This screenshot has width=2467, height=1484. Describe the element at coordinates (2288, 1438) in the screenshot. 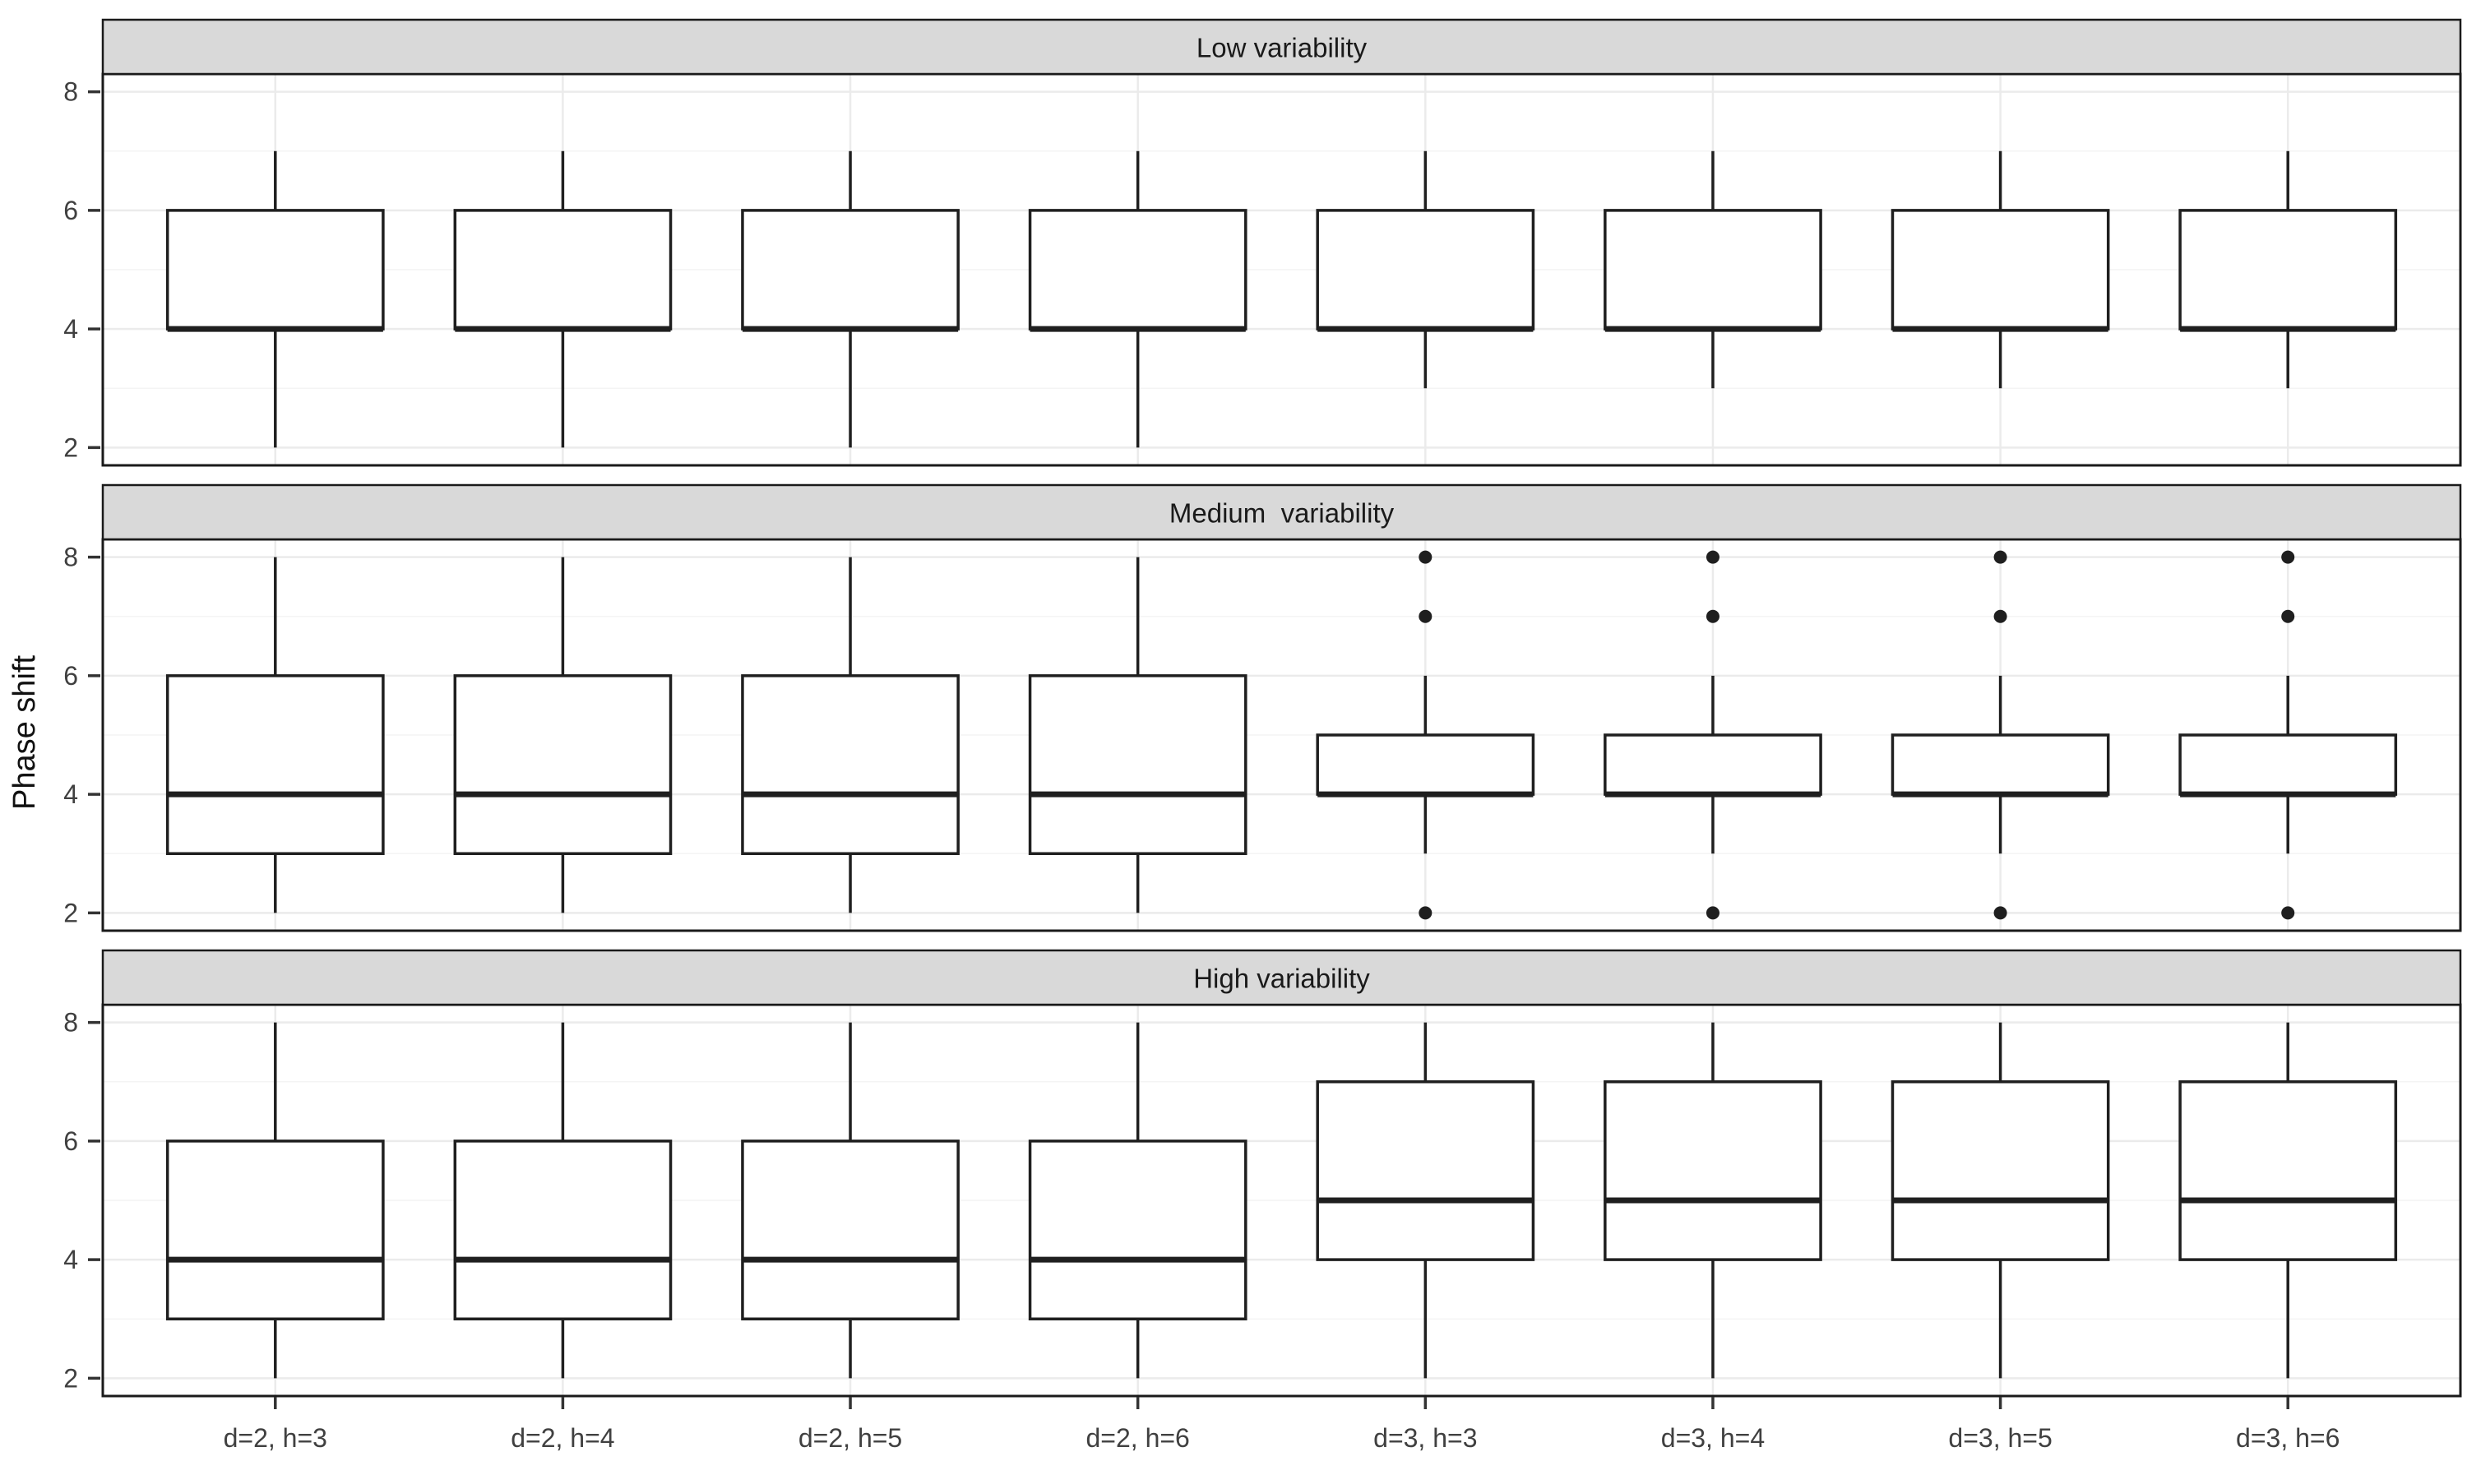

I see `x-tick-label: d=3, h=6` at that location.